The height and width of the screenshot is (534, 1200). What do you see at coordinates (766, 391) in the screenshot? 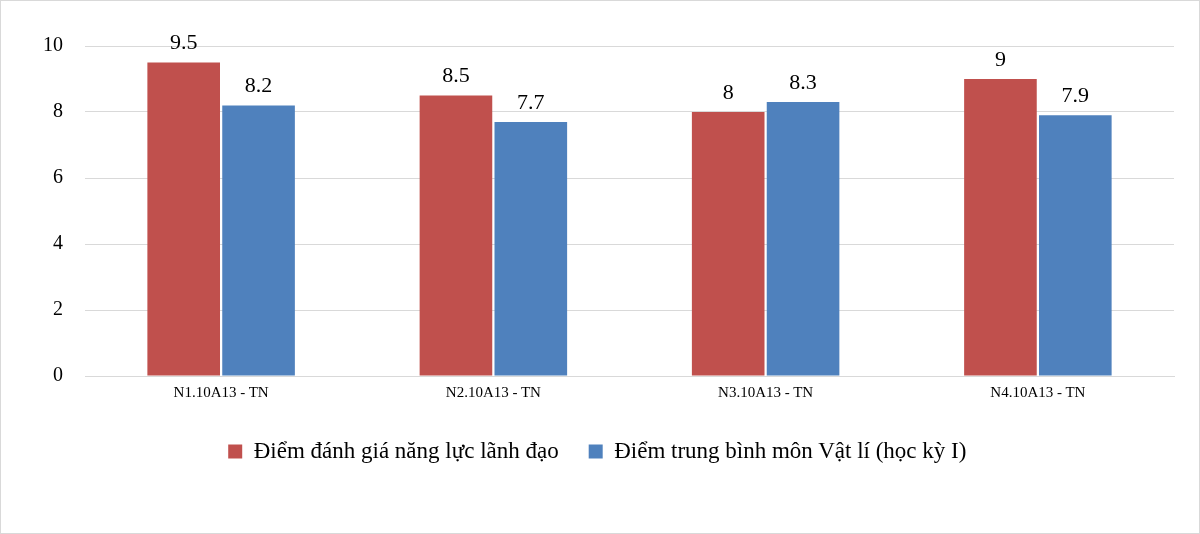
I see `x-tick-label: N3.10A13 - TN` at bounding box center [766, 391].